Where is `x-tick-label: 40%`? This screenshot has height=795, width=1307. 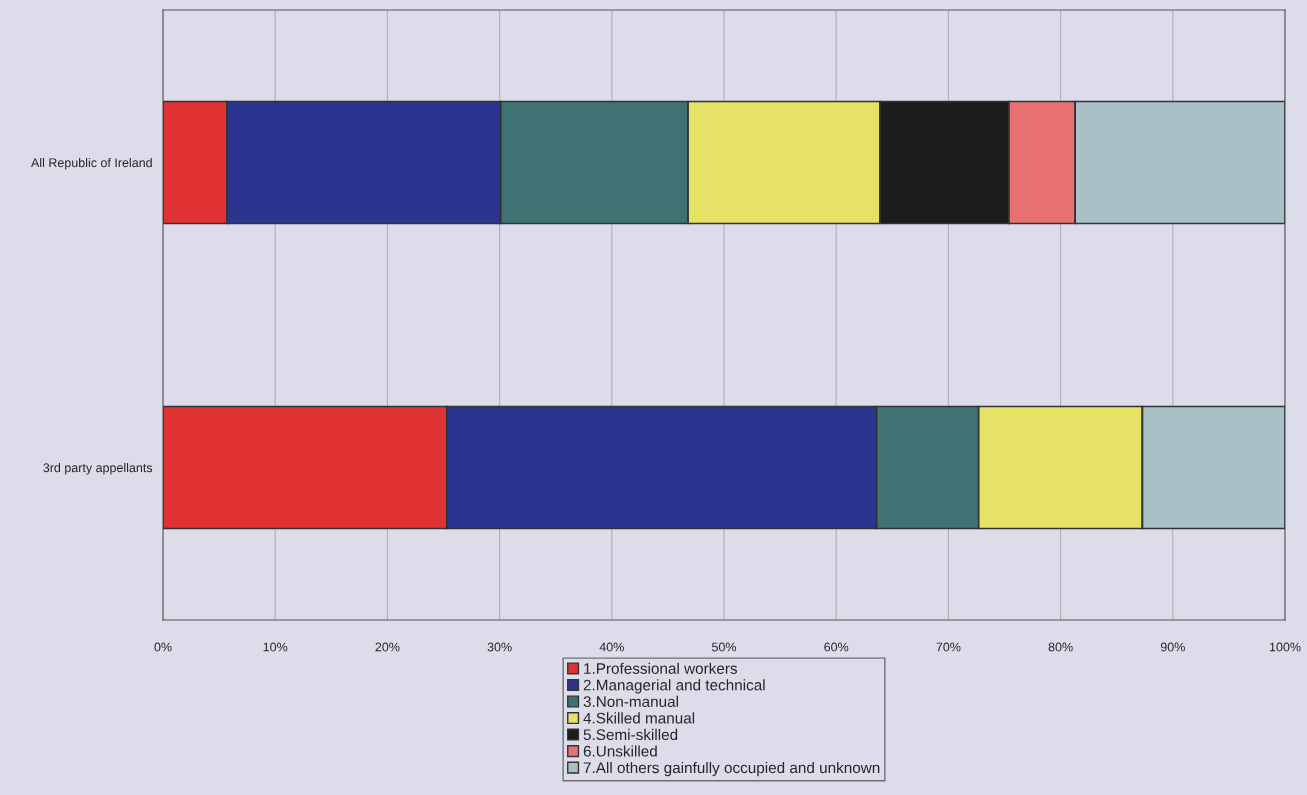
x-tick-label: 40% is located at coordinates (611, 647).